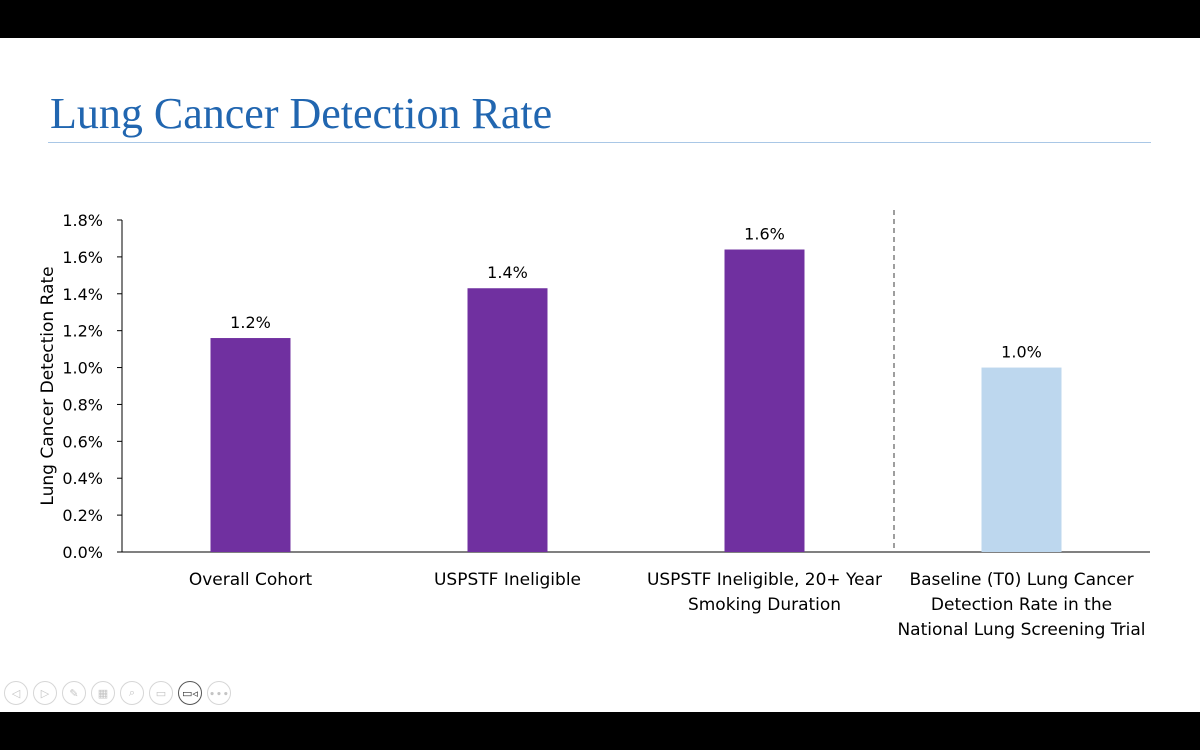 The height and width of the screenshot is (750, 1200). What do you see at coordinates (219, 693) in the screenshot?
I see `more-icon: ∙∙∙` at bounding box center [219, 693].